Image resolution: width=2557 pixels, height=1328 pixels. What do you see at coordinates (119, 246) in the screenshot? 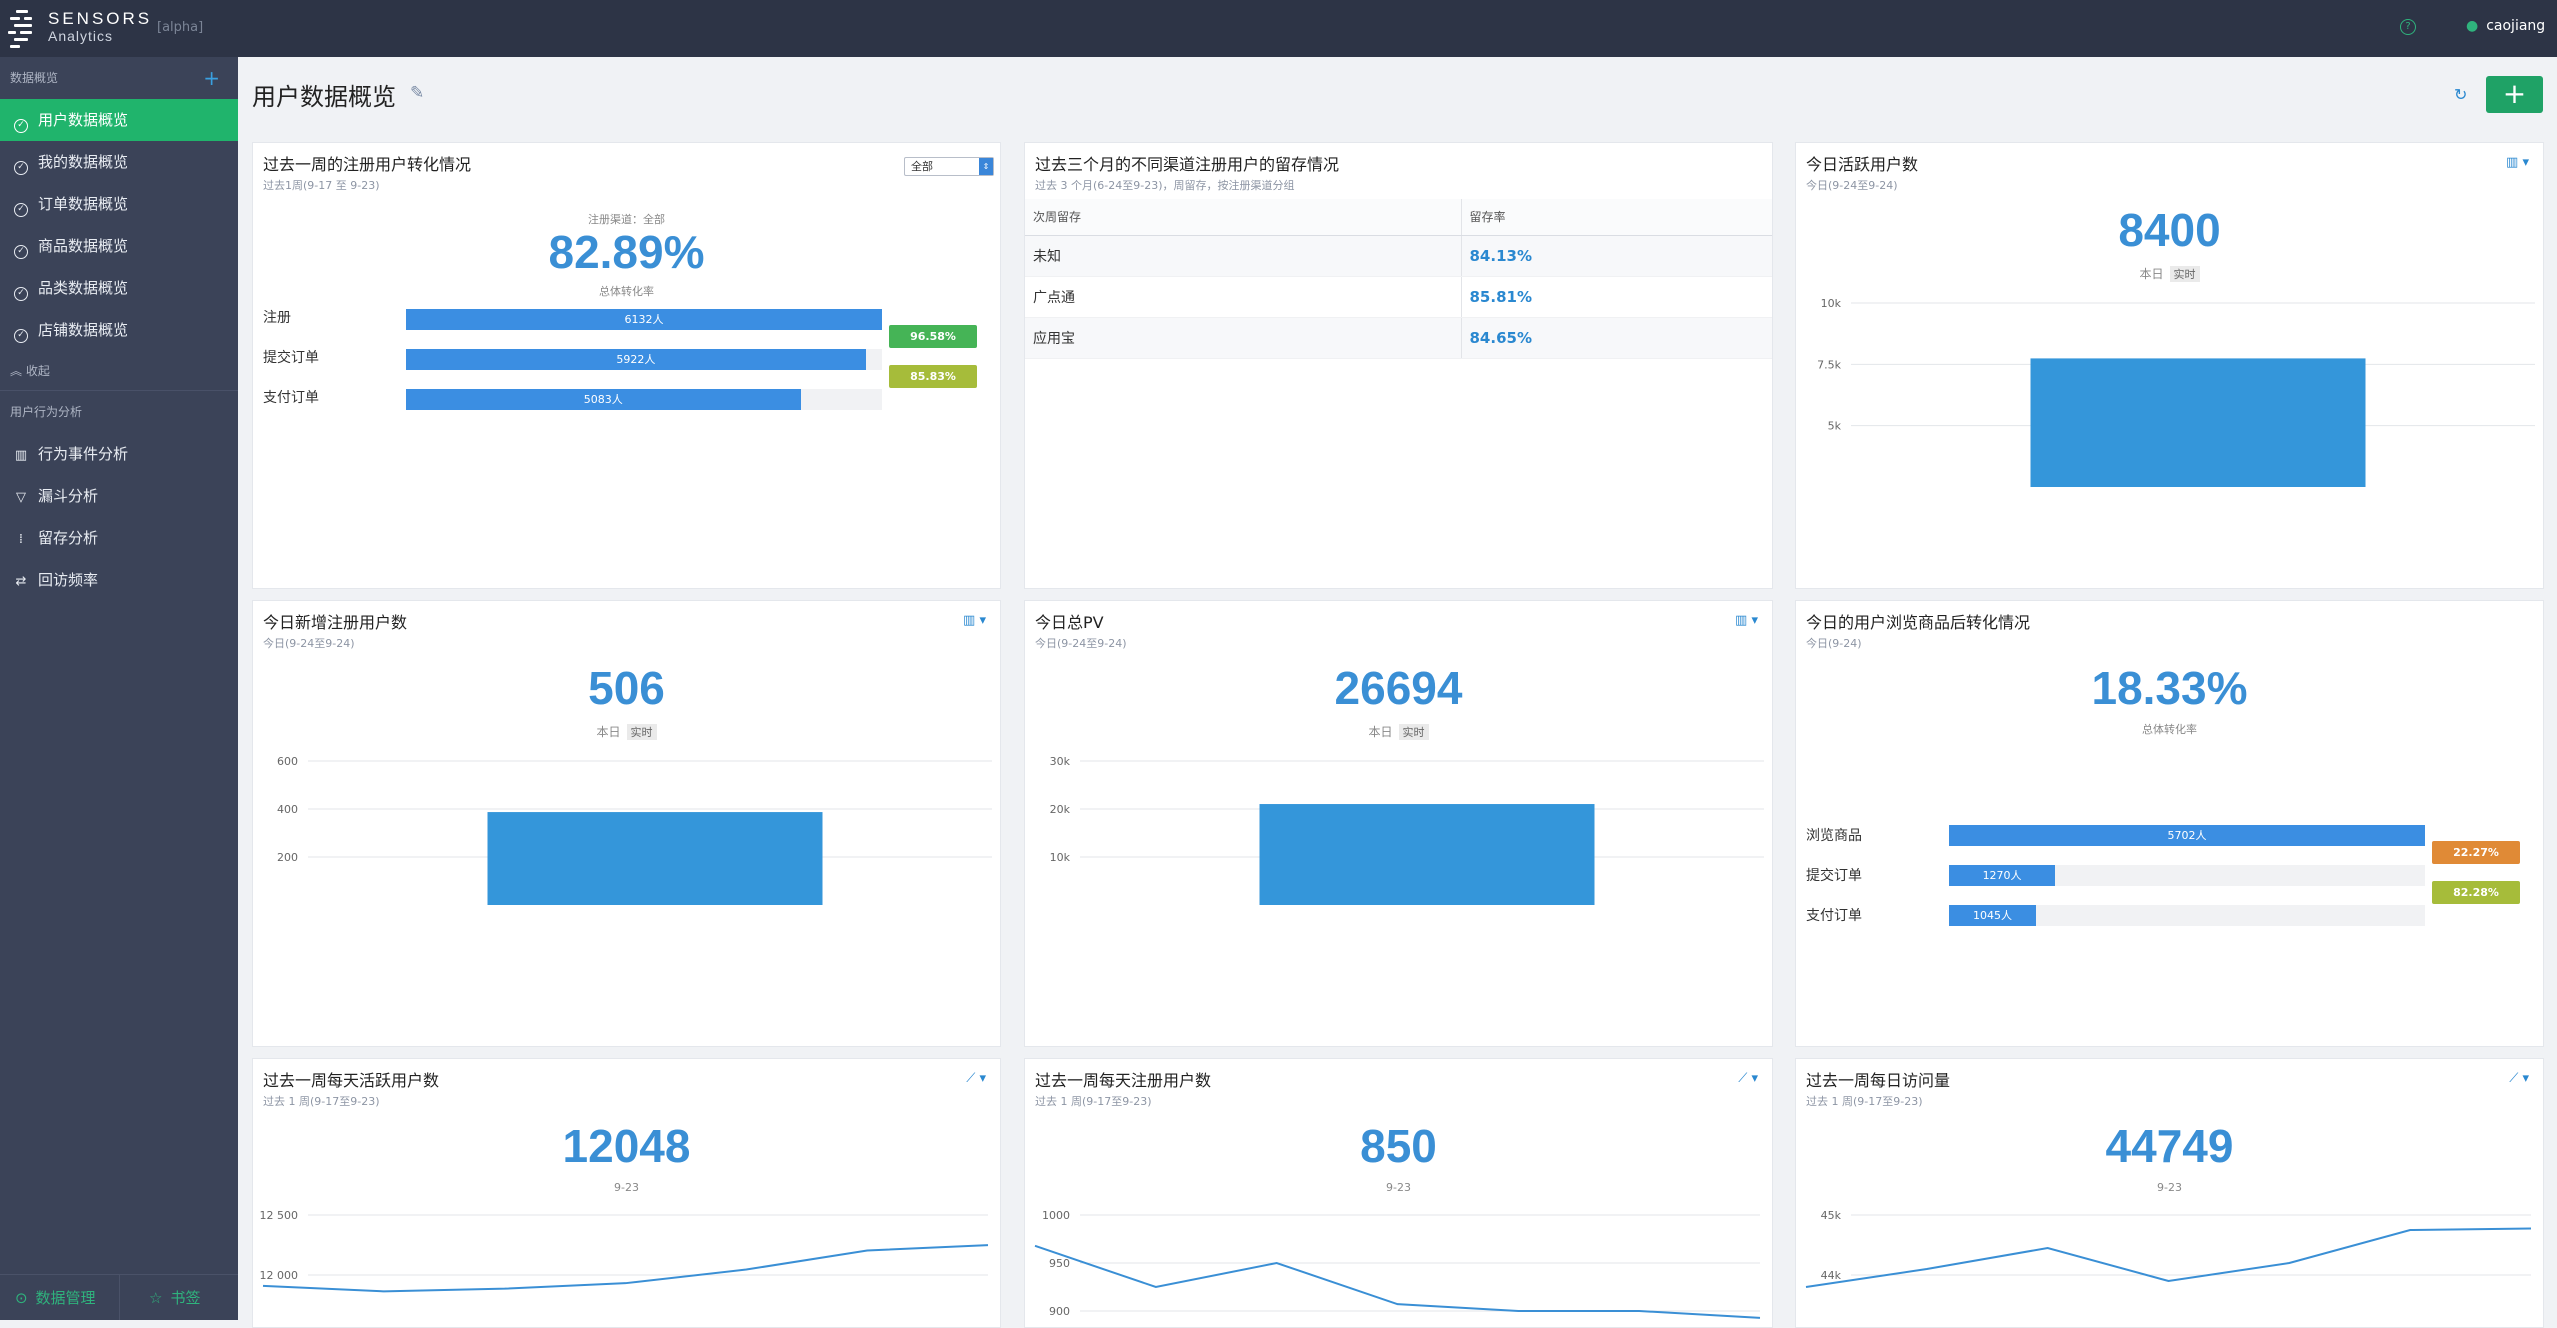
I see `sidebar-item-product-overview: ✓ 商品数据概览` at bounding box center [119, 246].